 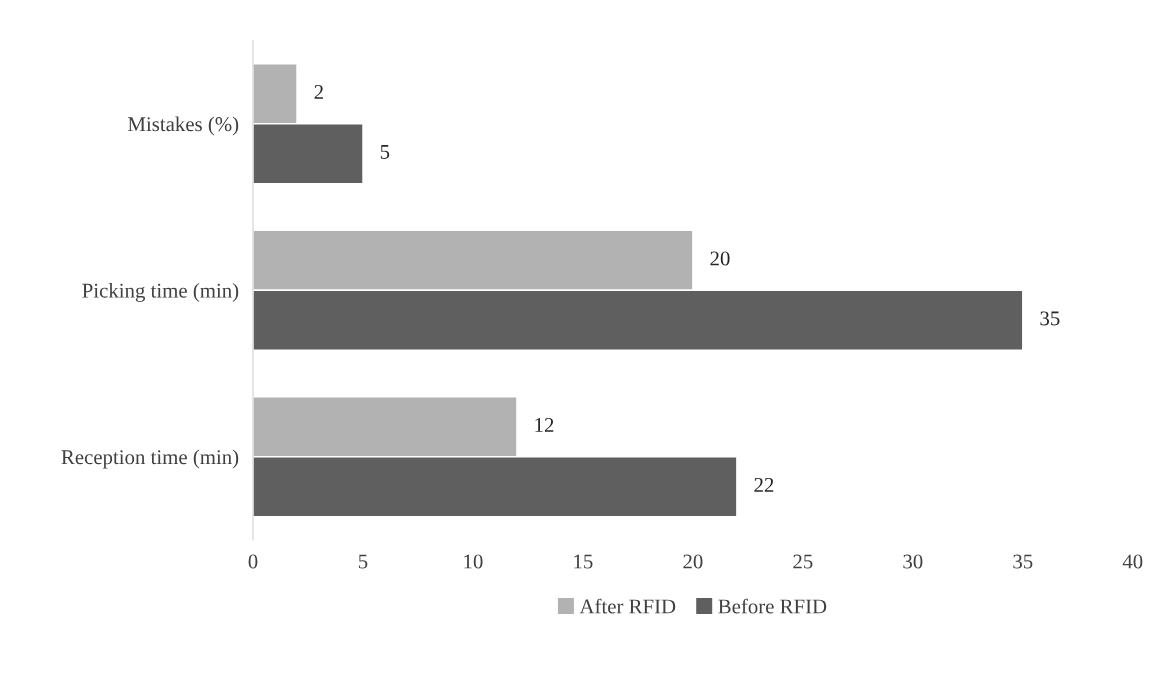 What do you see at coordinates (318, 91) in the screenshot?
I see `data-label: 2` at bounding box center [318, 91].